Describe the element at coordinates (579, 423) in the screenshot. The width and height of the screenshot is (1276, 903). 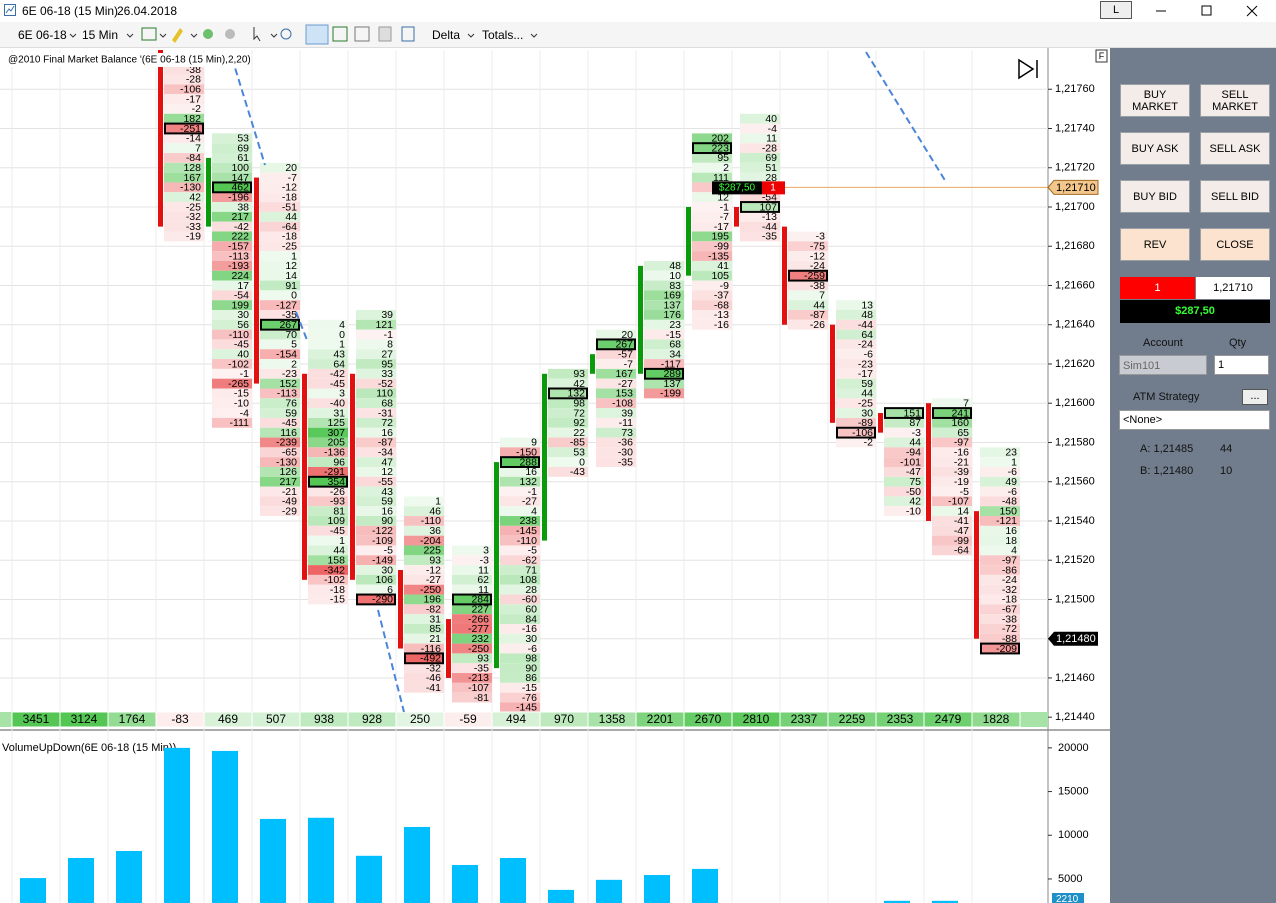
I see `cell-value: 92` at that location.